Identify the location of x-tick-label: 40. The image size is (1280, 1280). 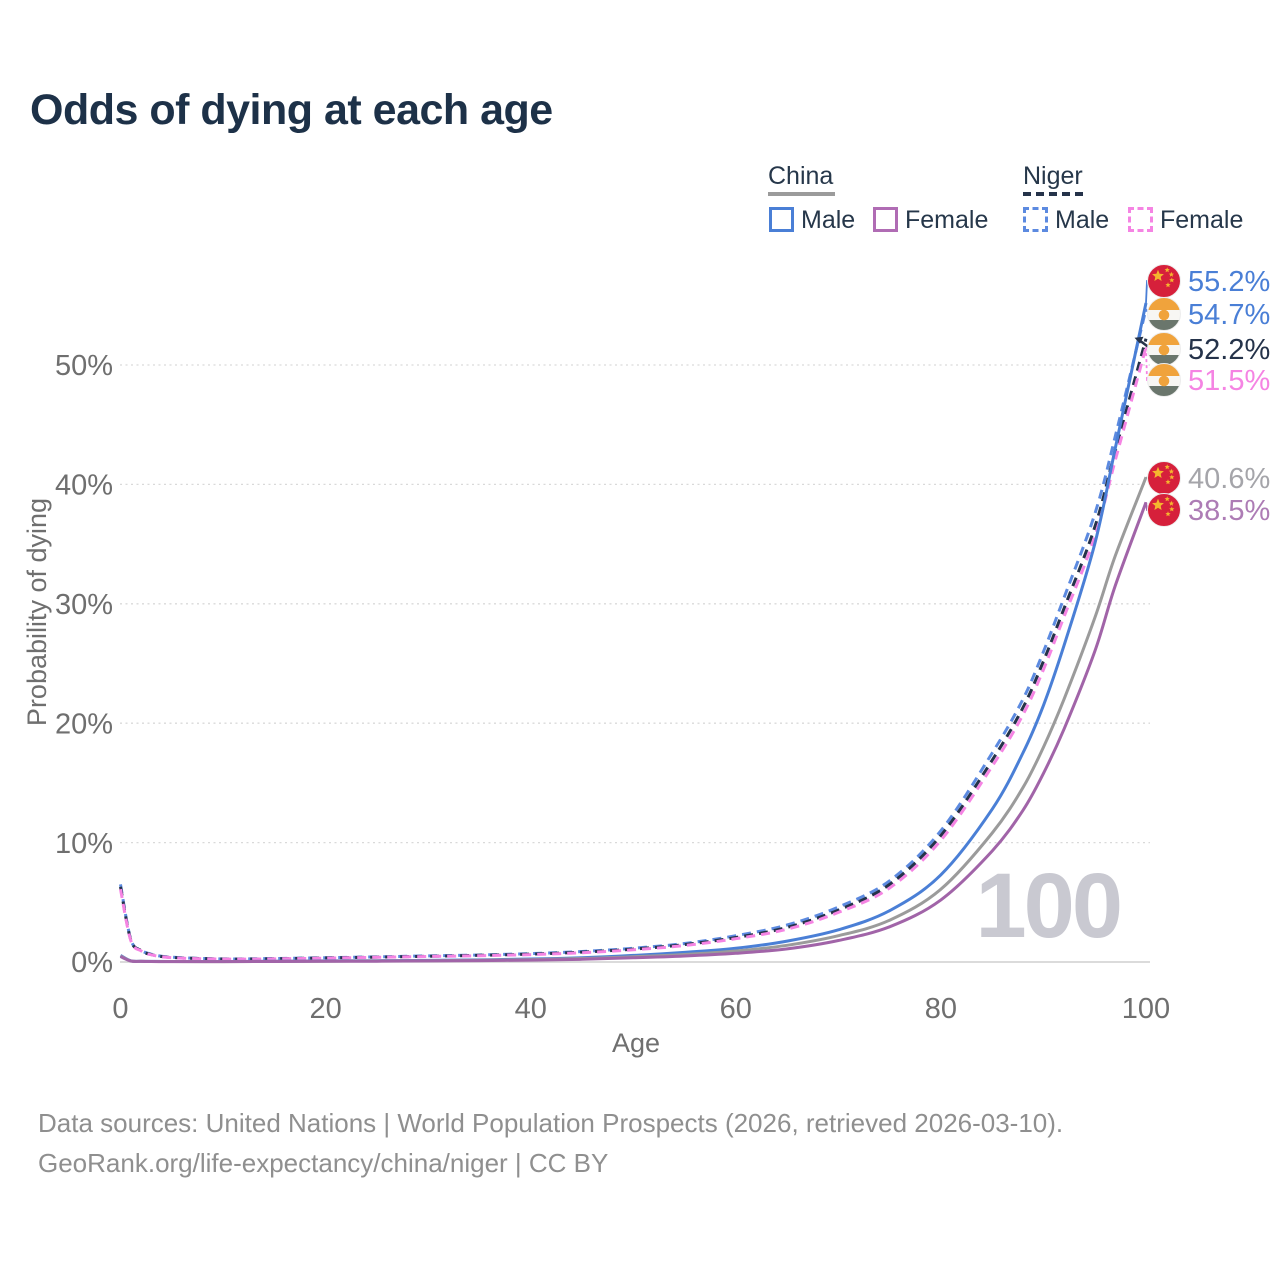
(531, 1009).